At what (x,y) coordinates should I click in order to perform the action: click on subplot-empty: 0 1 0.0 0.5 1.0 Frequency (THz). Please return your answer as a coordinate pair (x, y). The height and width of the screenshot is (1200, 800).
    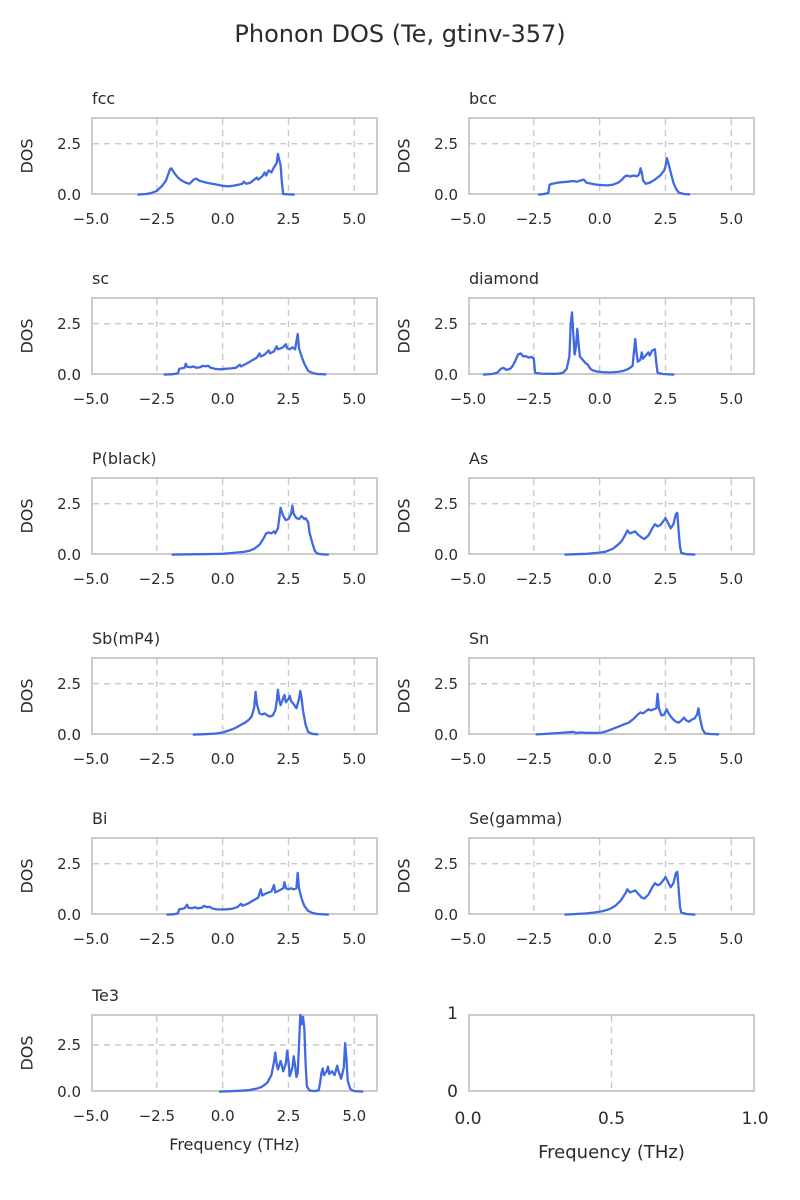
    Looking at the image, I should click on (607, 1085).